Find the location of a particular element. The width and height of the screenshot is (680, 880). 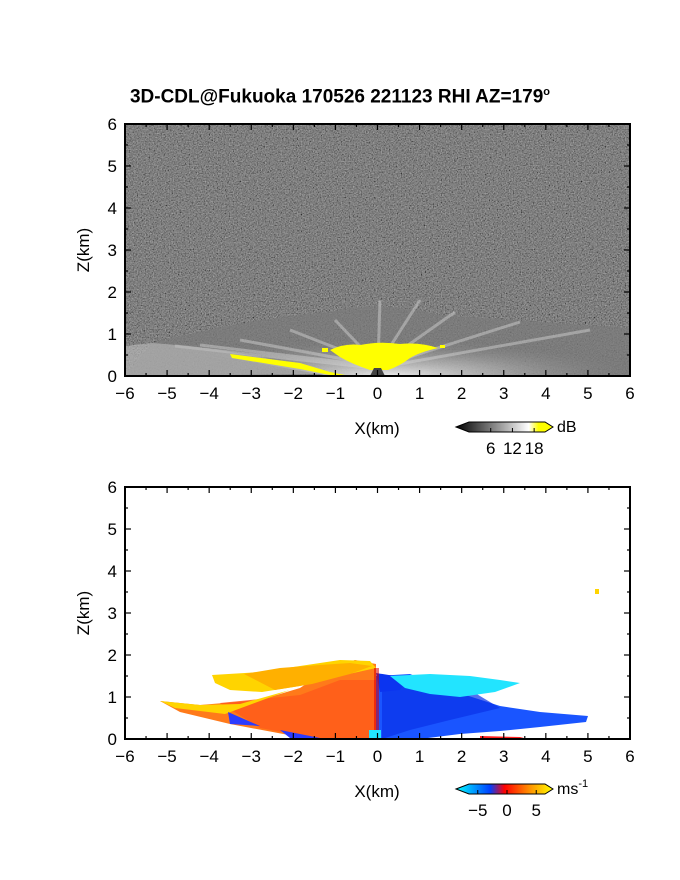

power-y-tick-label: 4 is located at coordinates (112, 208).